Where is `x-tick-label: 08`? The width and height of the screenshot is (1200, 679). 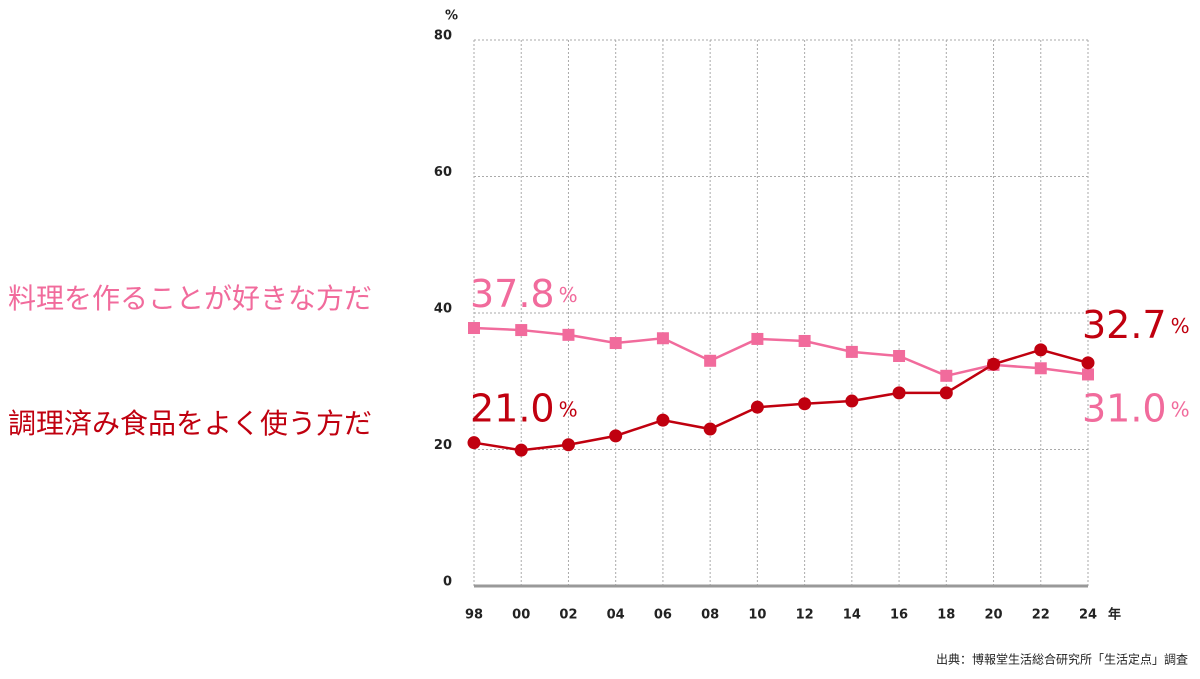 x-tick-label: 08 is located at coordinates (710, 615).